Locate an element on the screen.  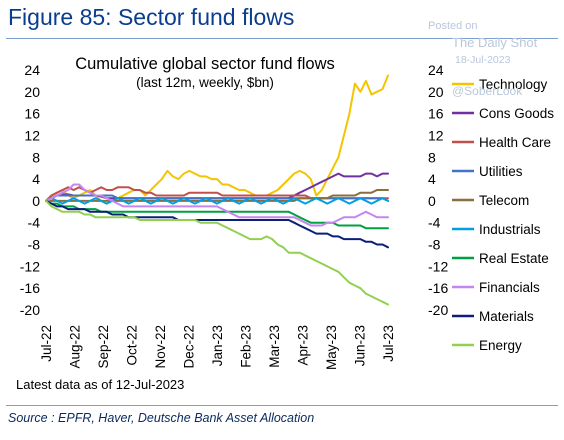
y-tick-label-right: -4 is located at coordinates (434, 223).